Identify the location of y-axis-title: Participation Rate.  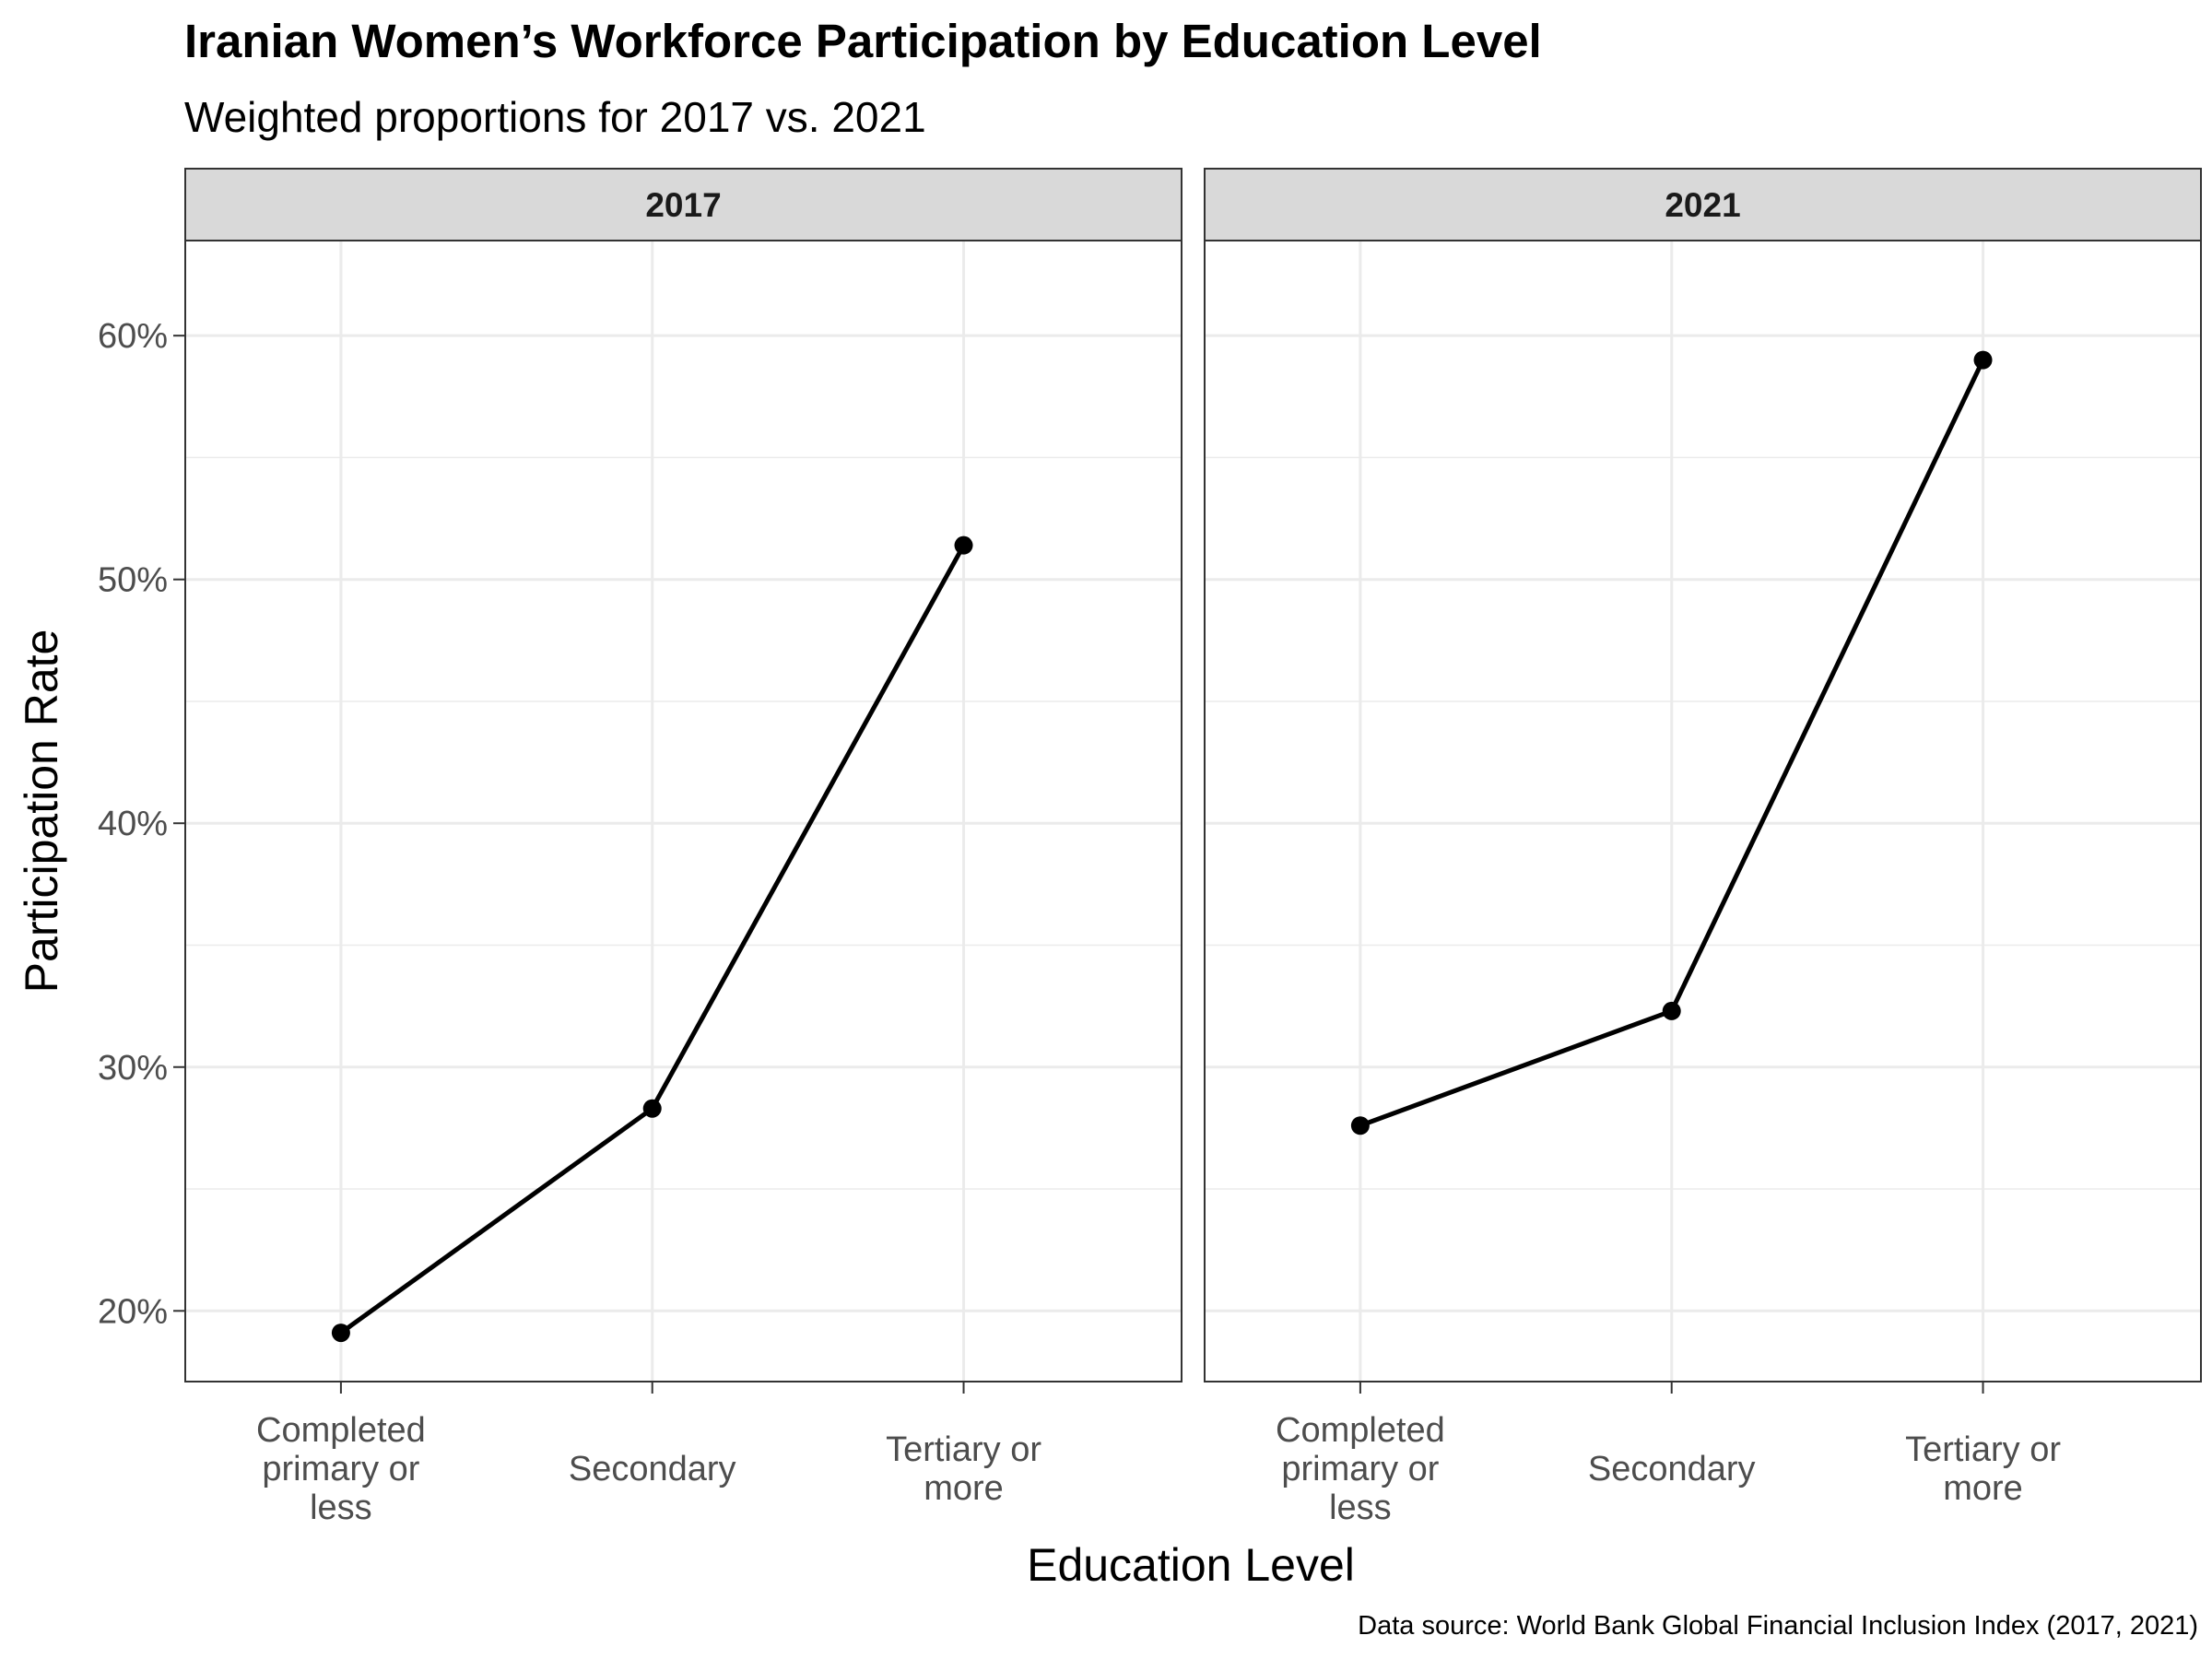
(41, 811).